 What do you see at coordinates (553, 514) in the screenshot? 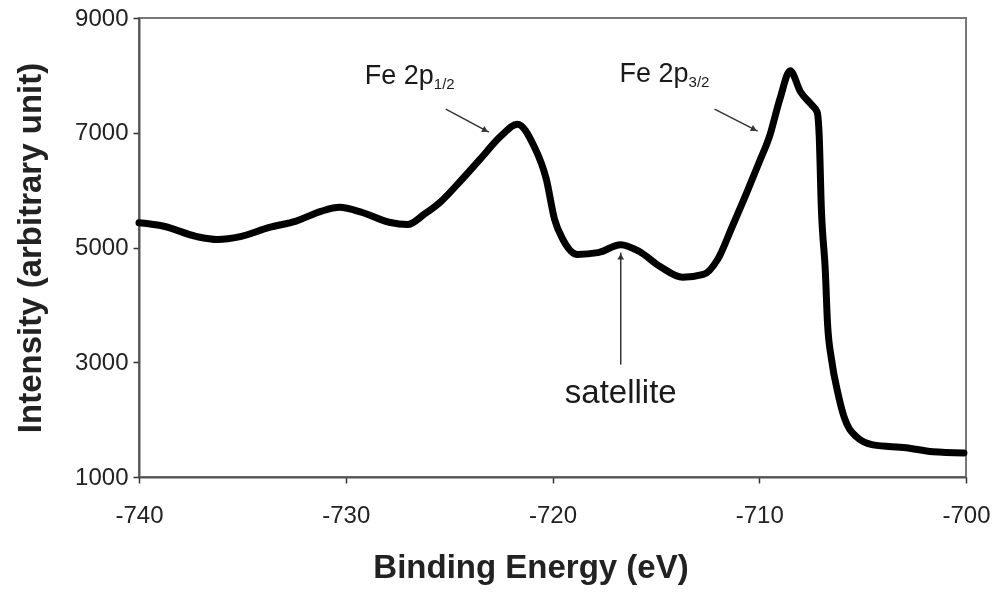
I see `x-tick-label: -720` at bounding box center [553, 514].